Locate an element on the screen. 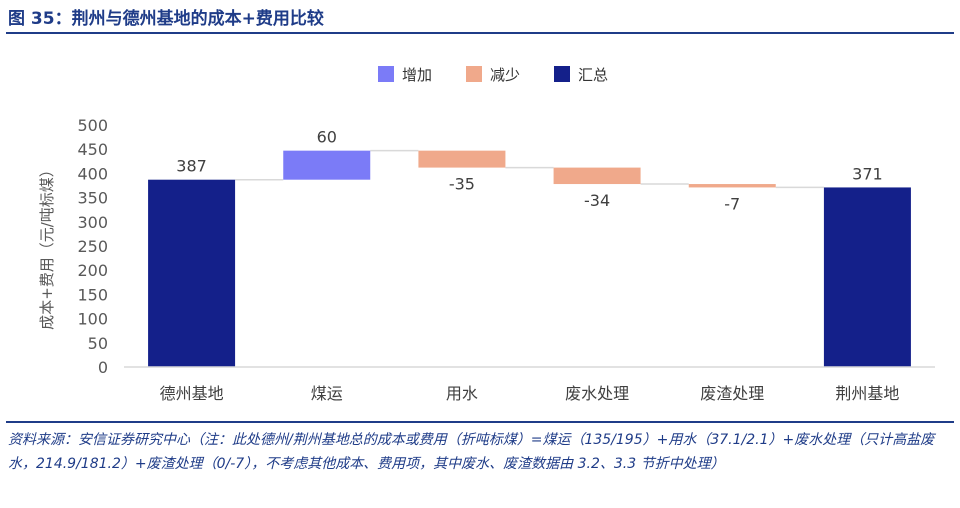 The image size is (960, 508). legend-swatch-increase is located at coordinates (386, 74).